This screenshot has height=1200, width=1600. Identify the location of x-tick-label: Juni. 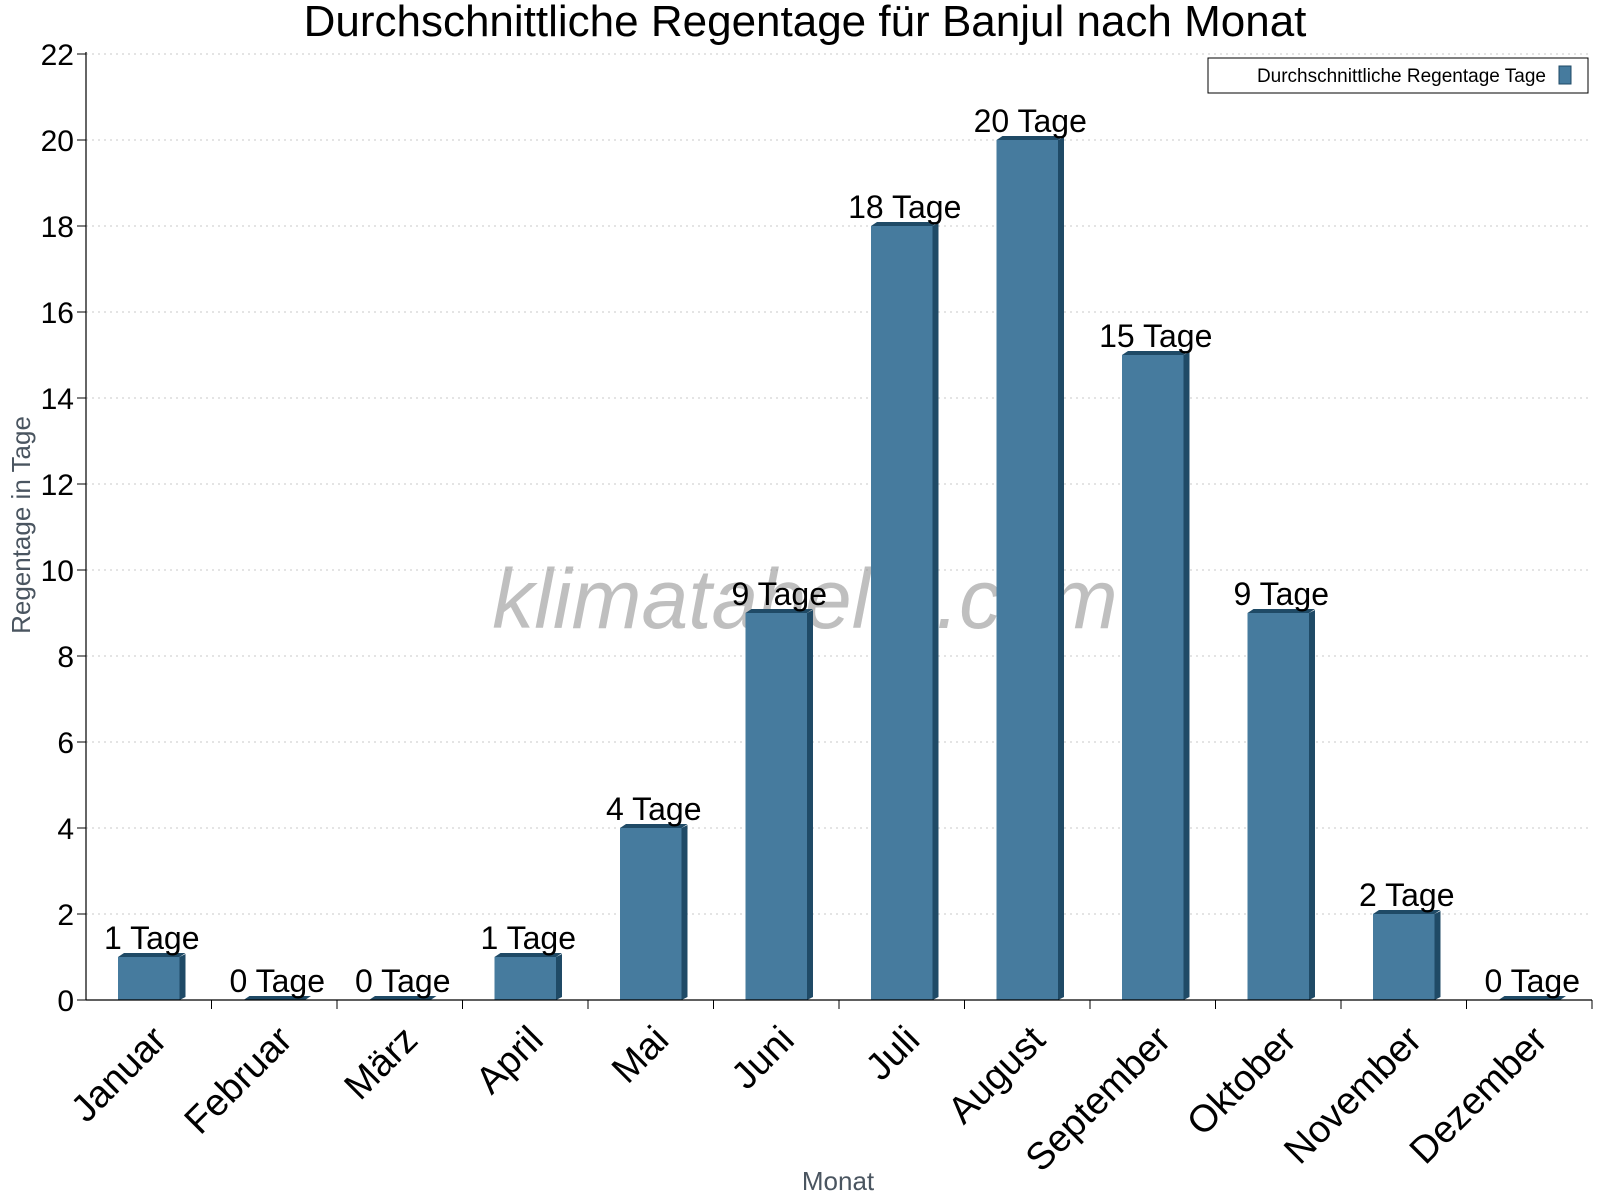
(763, 1058).